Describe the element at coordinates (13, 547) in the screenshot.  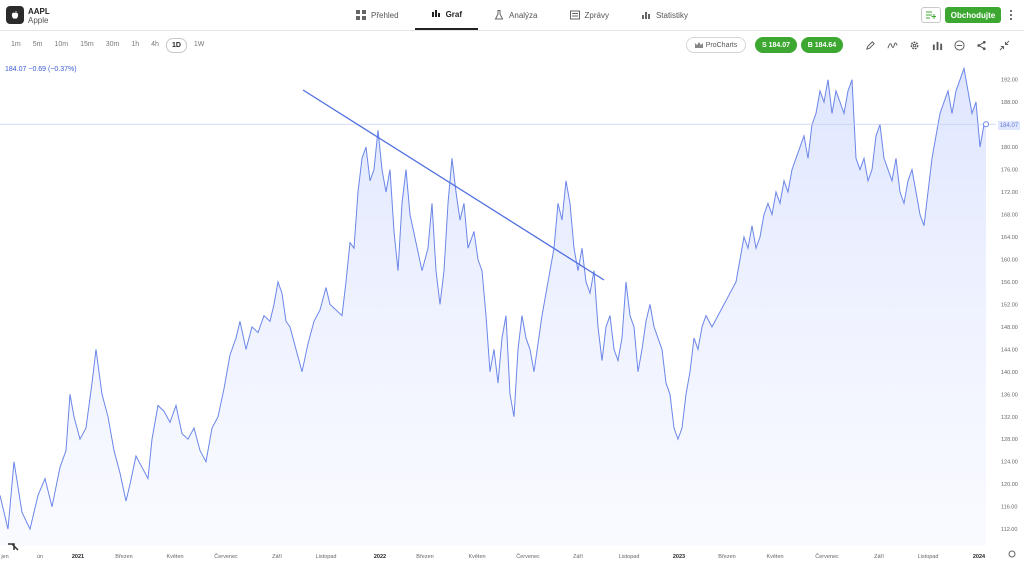
I see `tradingview-logo-icon` at that location.